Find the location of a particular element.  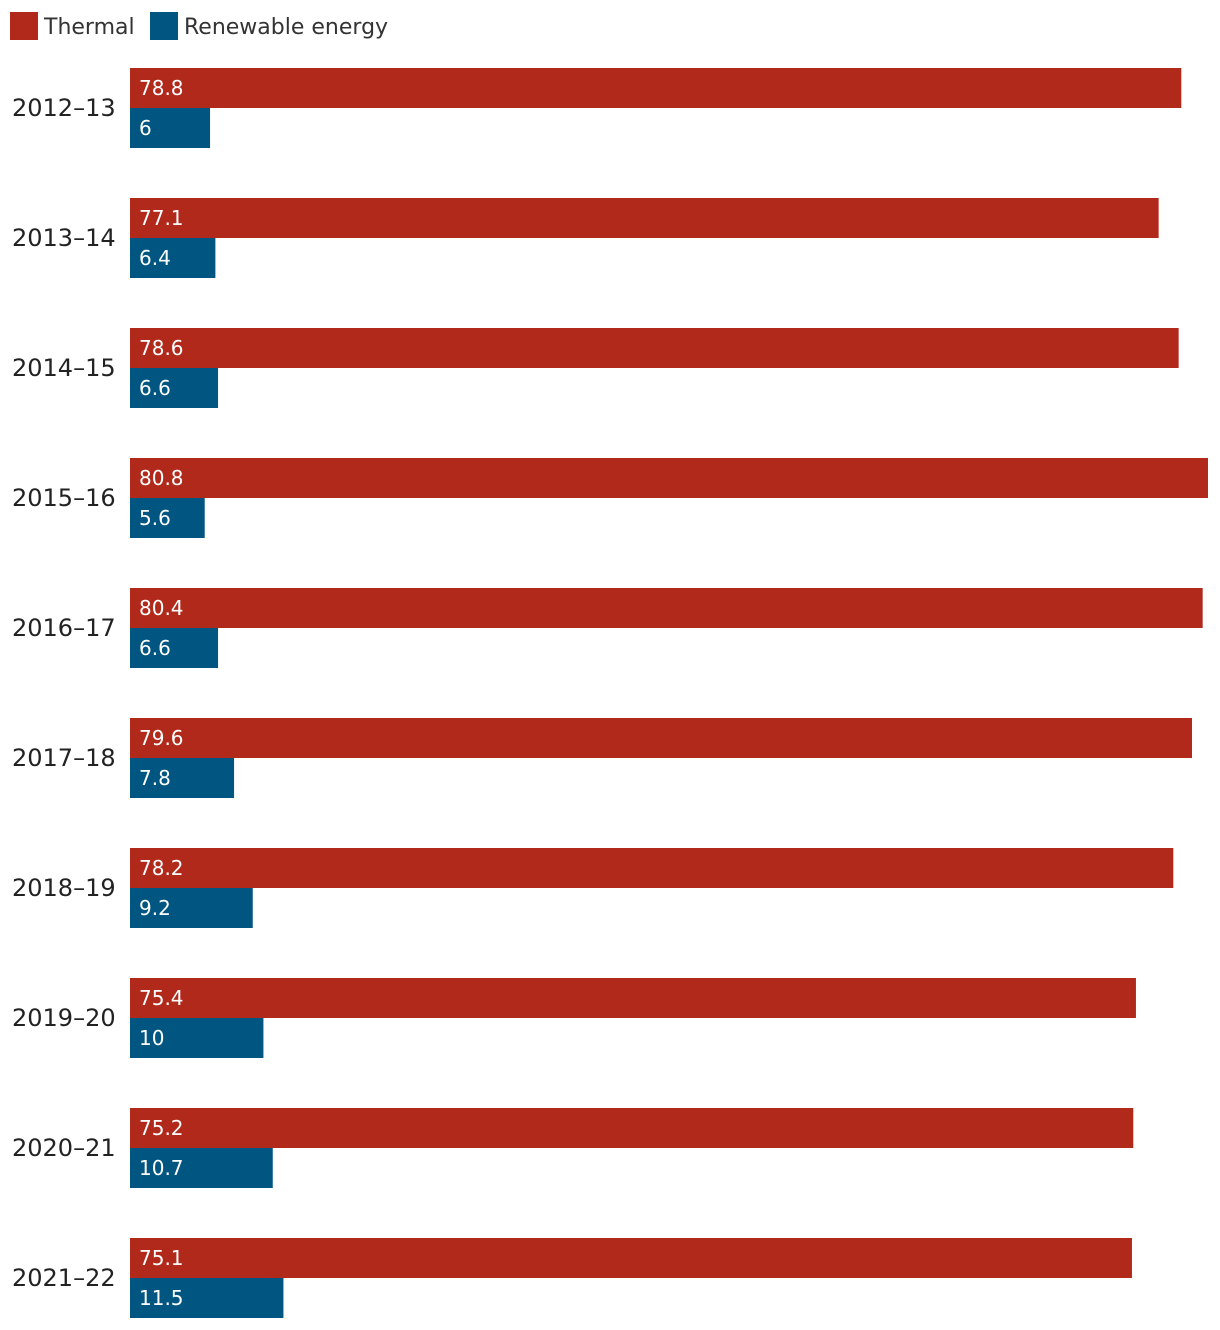

data-label: 77.1 is located at coordinates (161, 218).